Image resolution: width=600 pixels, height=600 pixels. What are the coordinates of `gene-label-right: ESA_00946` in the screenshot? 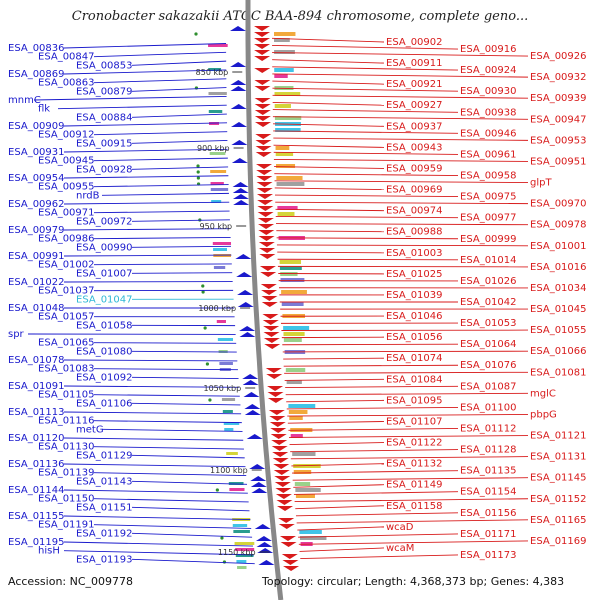 It's located at (488, 133).